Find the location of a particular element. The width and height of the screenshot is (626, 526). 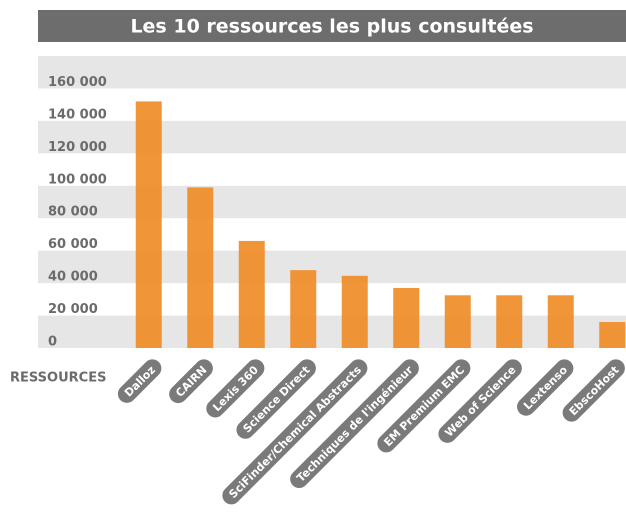

y-tick-label: 140 000 is located at coordinates (77, 114).